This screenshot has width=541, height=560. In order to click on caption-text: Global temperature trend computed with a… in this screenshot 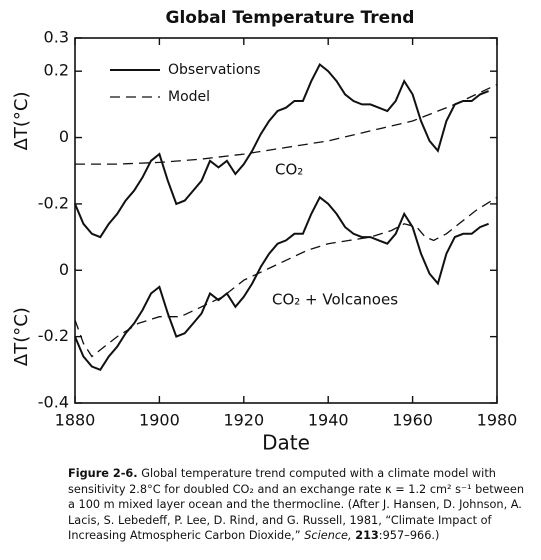, I will do `click(296, 504)`.